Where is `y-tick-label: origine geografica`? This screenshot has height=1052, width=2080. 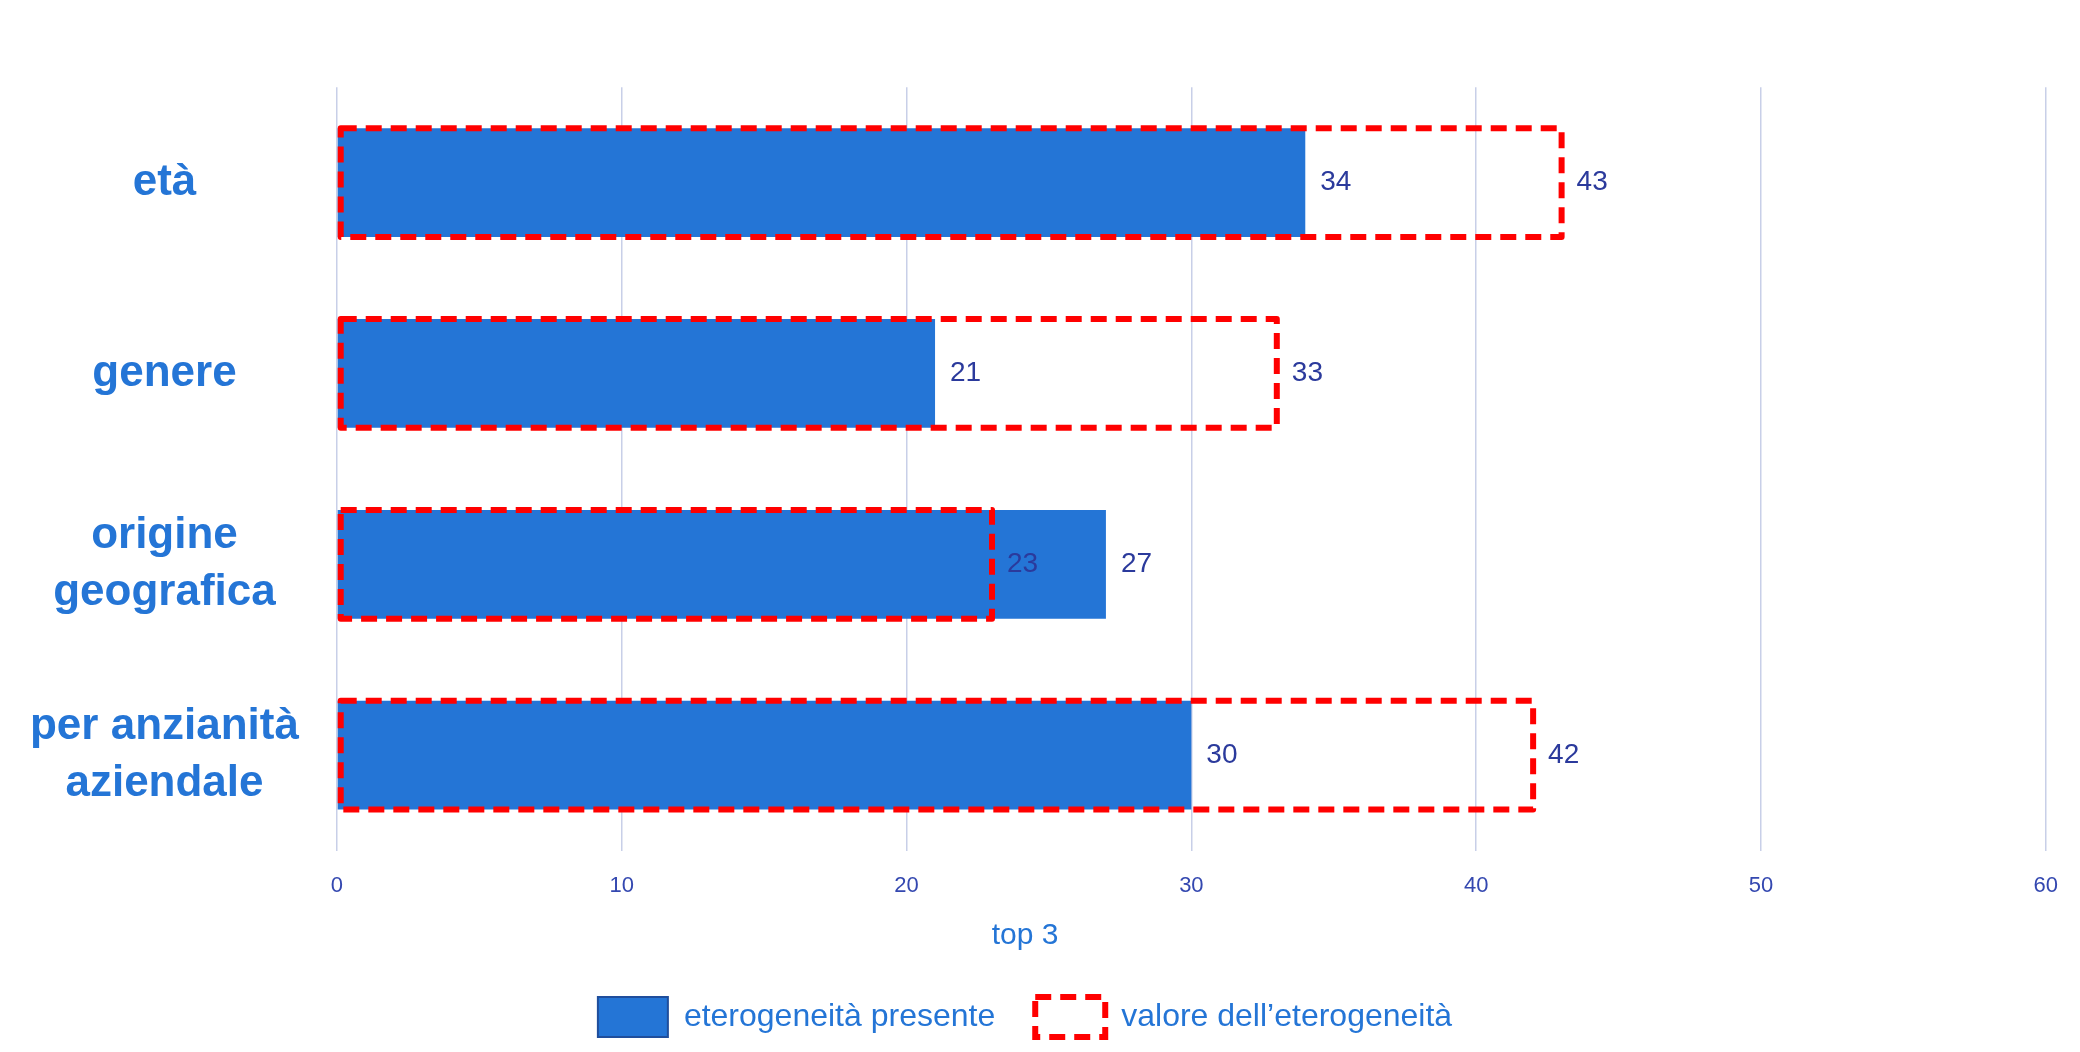
y-tick-label: origine geografica is located at coordinates (165, 561).